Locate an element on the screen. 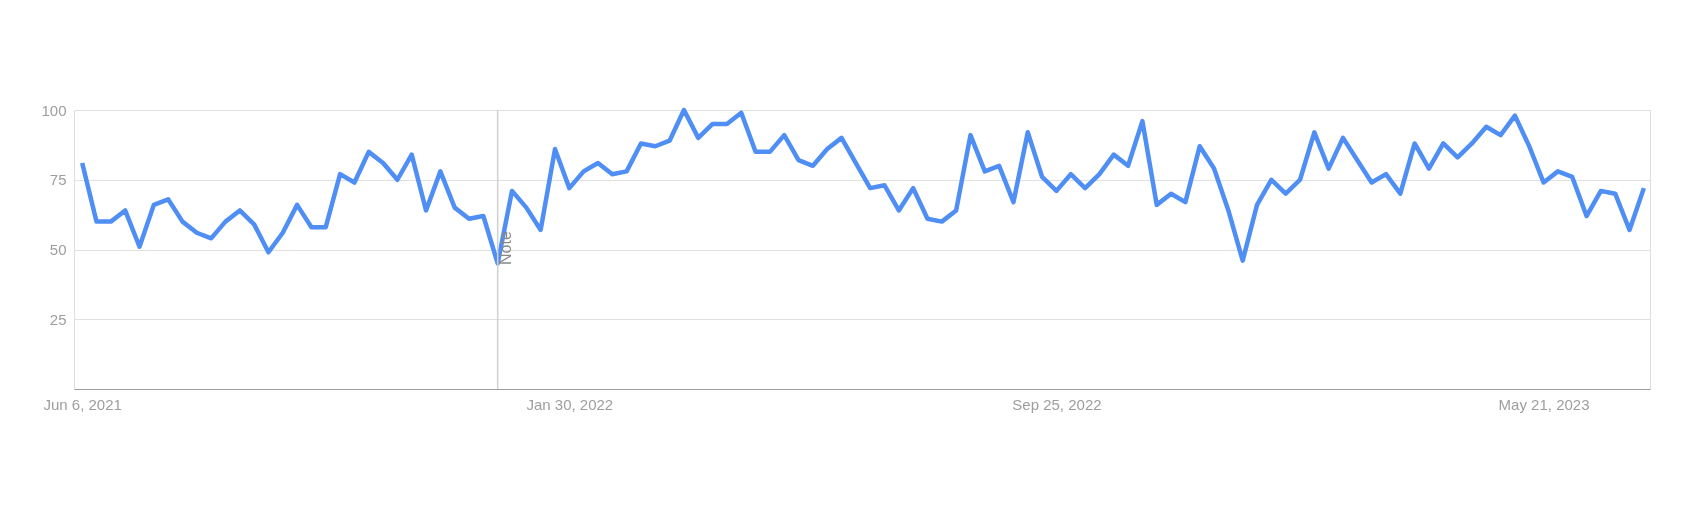 The image size is (1702, 511). x-tick-label: Jan 30, 2022 is located at coordinates (570, 404).